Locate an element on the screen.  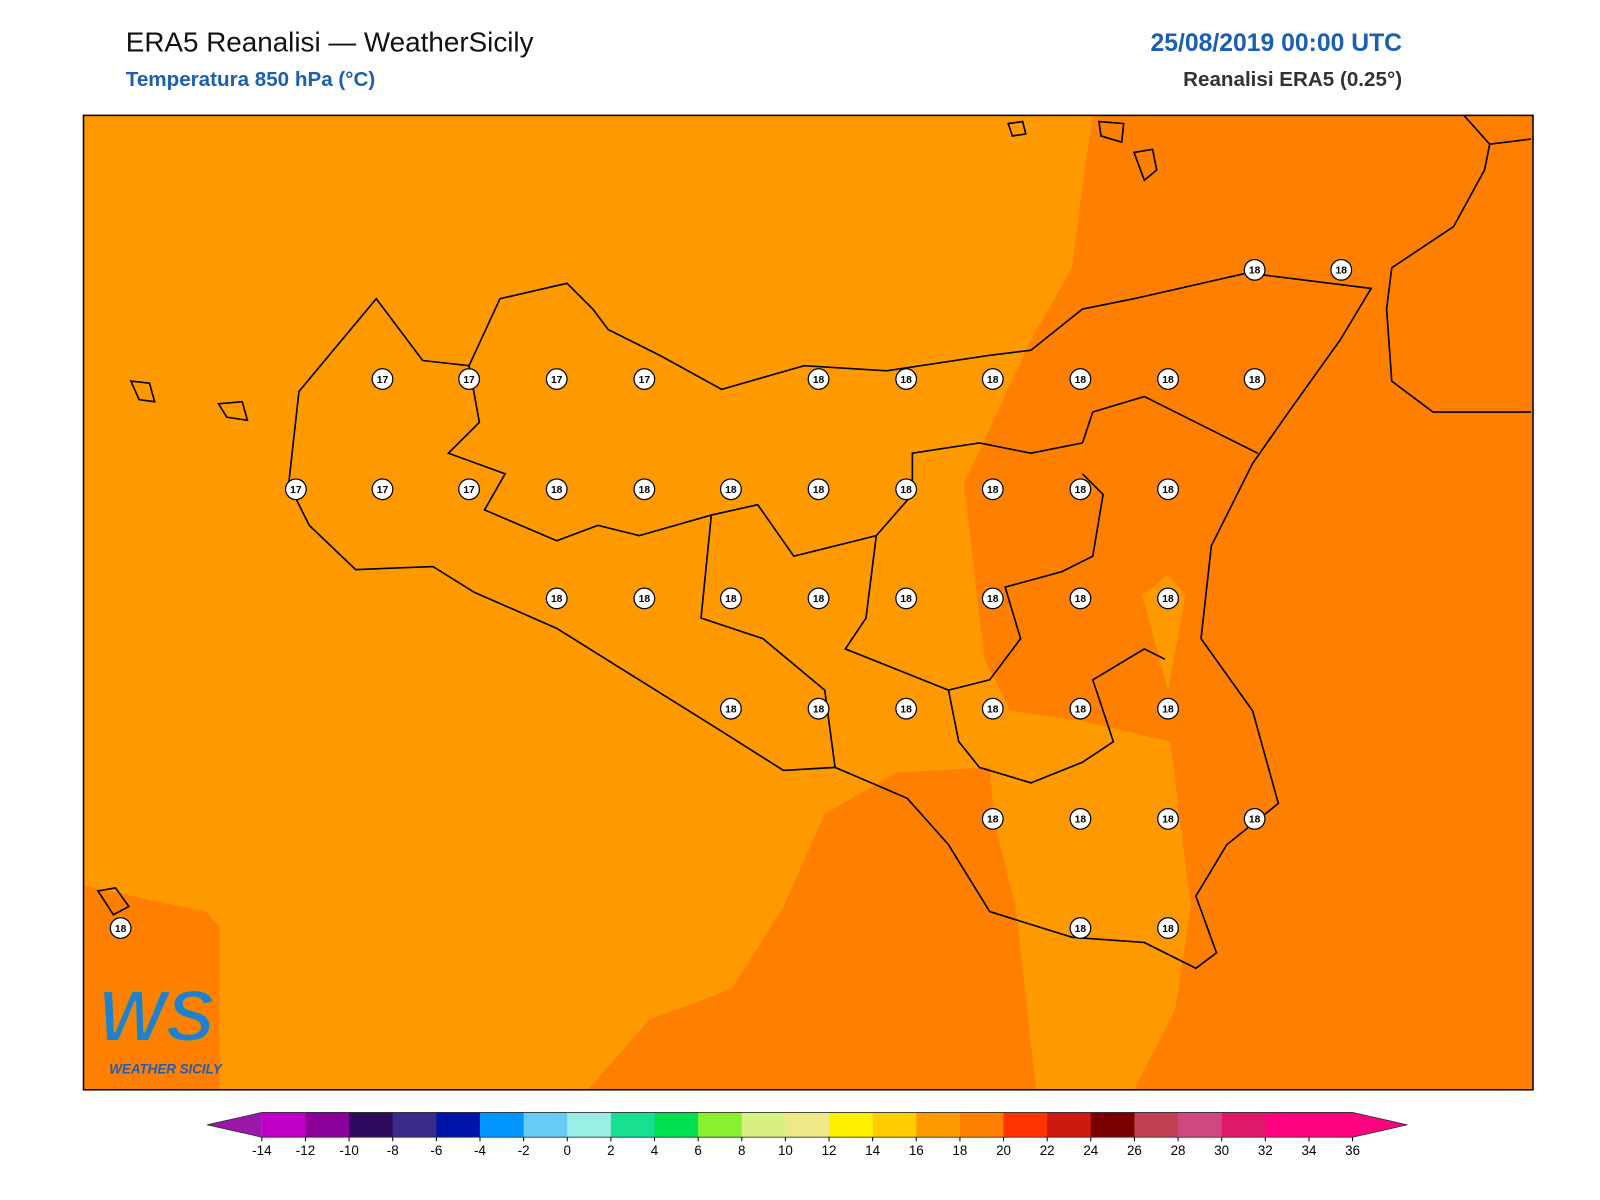
colorbar-over is located at coordinates (1380, 1125).